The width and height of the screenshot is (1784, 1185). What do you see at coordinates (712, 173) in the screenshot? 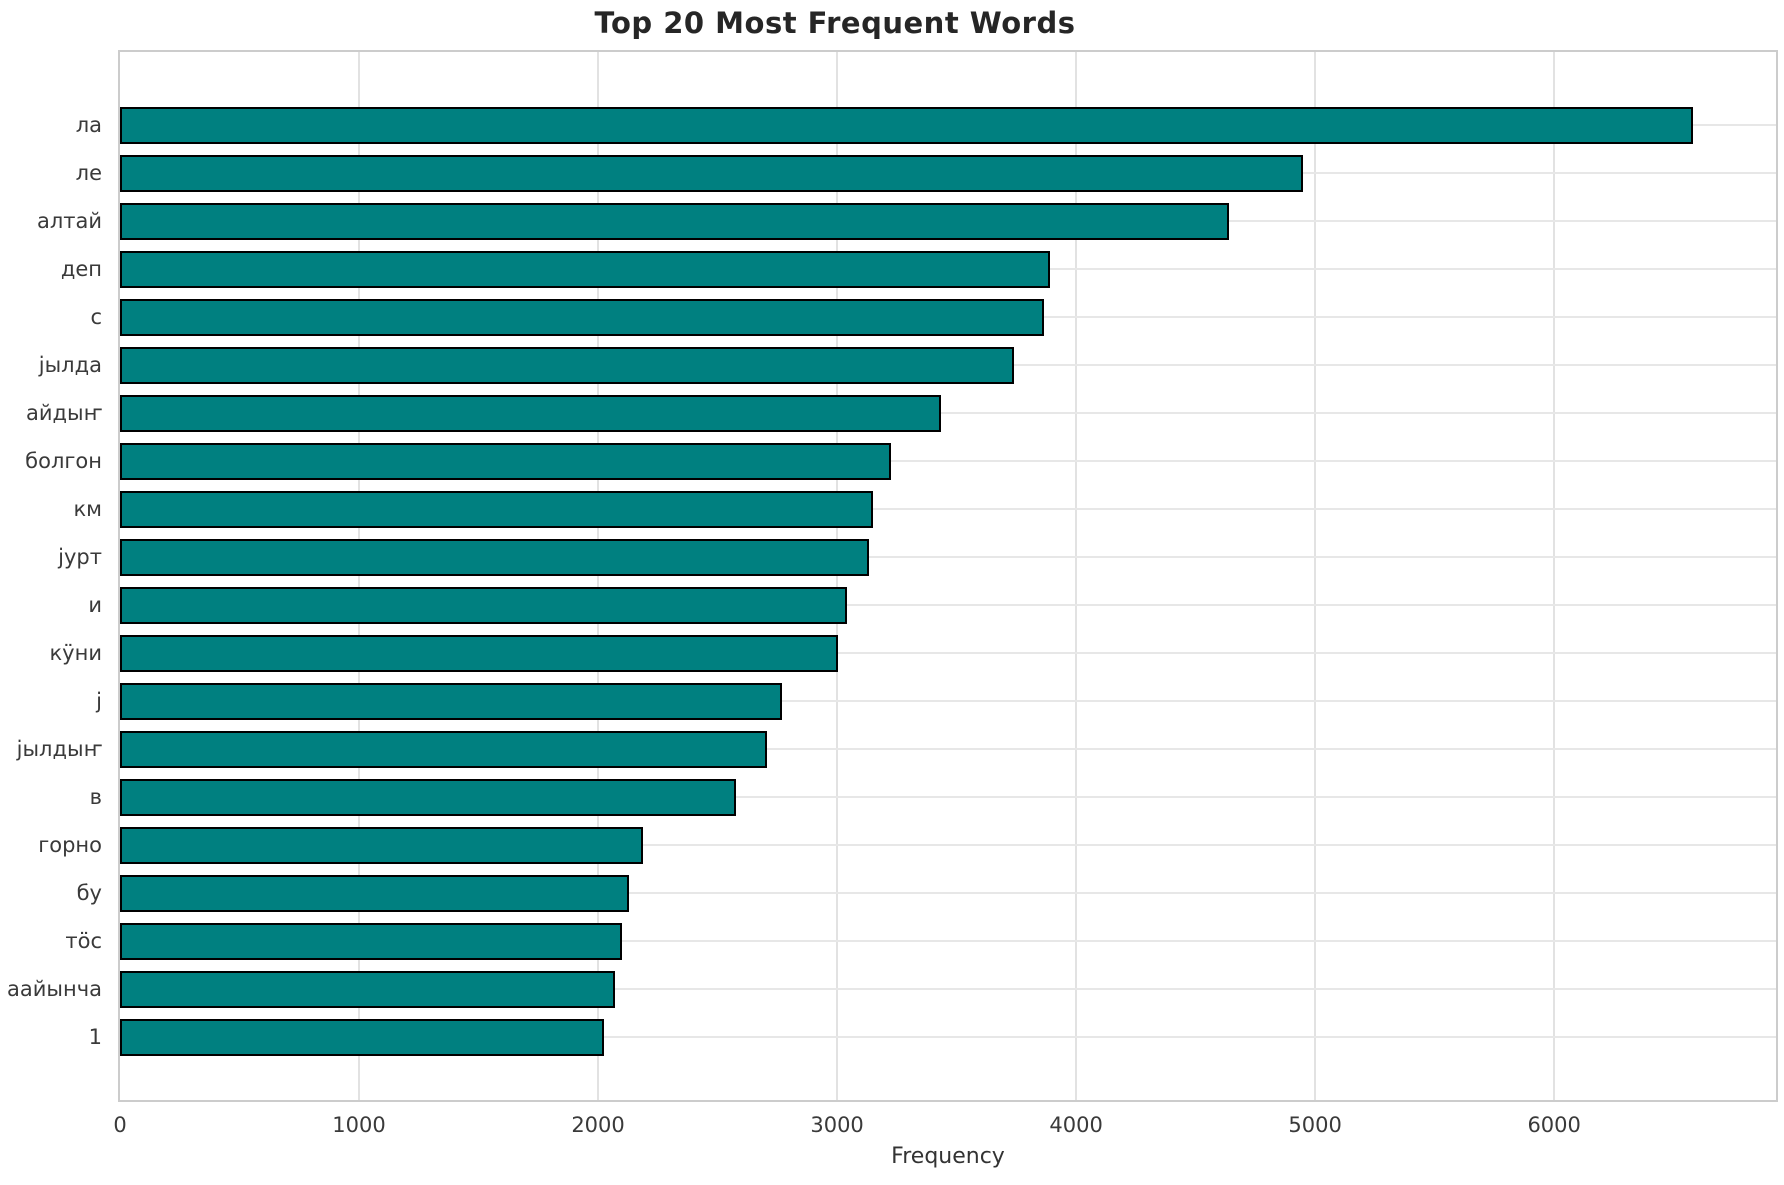
I see `bar-ле` at bounding box center [712, 173].